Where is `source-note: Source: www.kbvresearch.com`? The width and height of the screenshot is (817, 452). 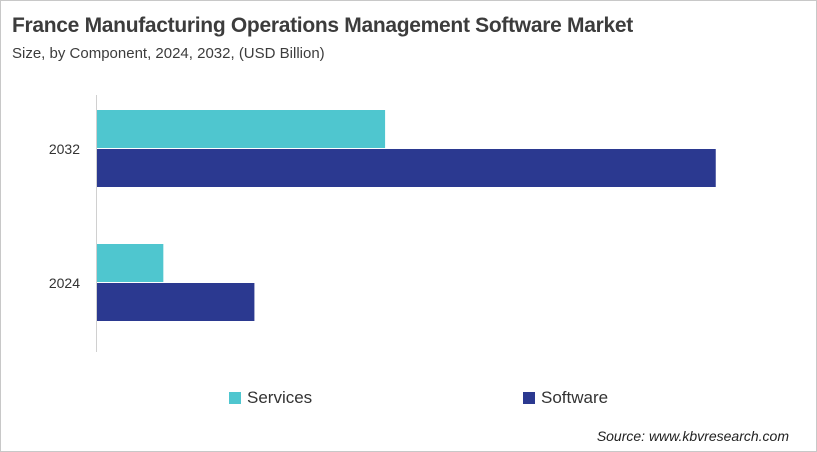
source-note: Source: www.kbvresearch.com is located at coordinates (692, 436).